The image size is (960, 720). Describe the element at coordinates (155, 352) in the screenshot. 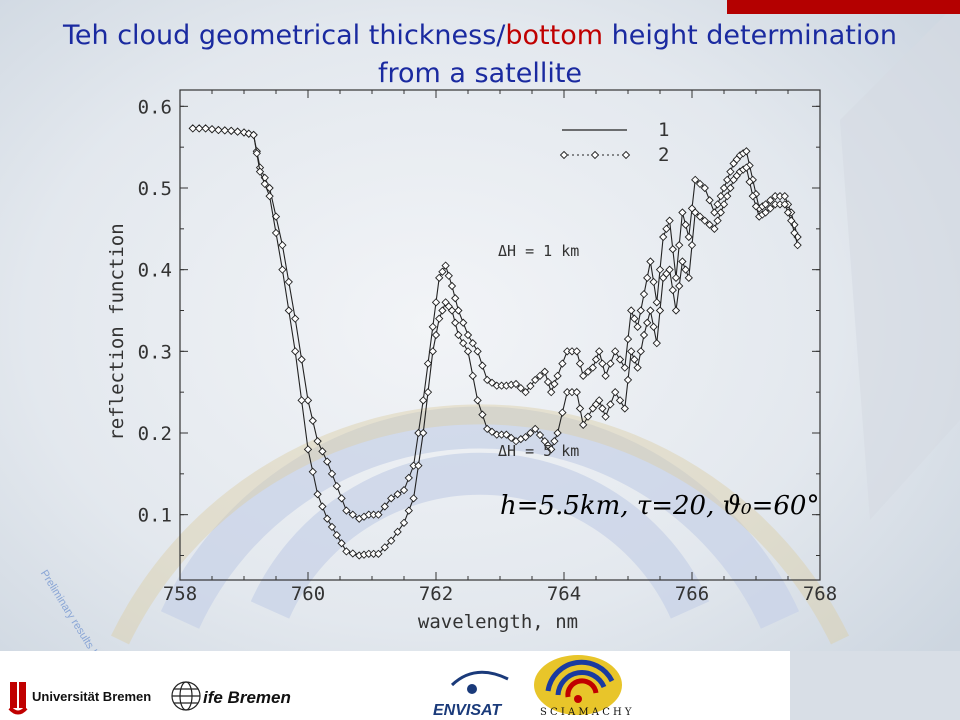

I see `y-tick-label: 0.3` at that location.